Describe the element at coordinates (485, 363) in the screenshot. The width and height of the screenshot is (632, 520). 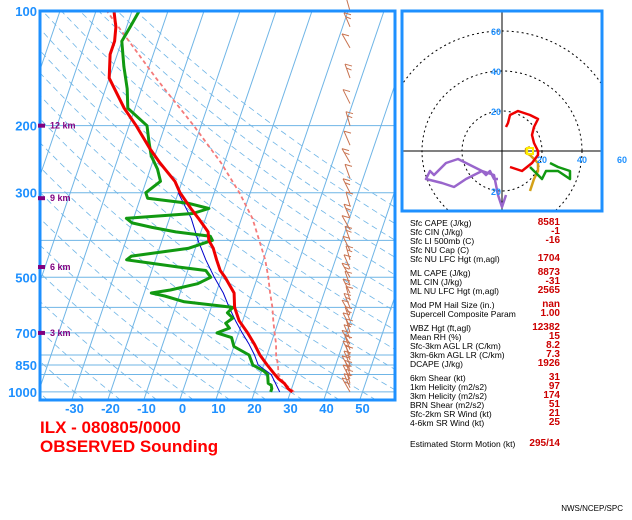
I see `param-row: DCAPE (J/kg) 1926` at that location.